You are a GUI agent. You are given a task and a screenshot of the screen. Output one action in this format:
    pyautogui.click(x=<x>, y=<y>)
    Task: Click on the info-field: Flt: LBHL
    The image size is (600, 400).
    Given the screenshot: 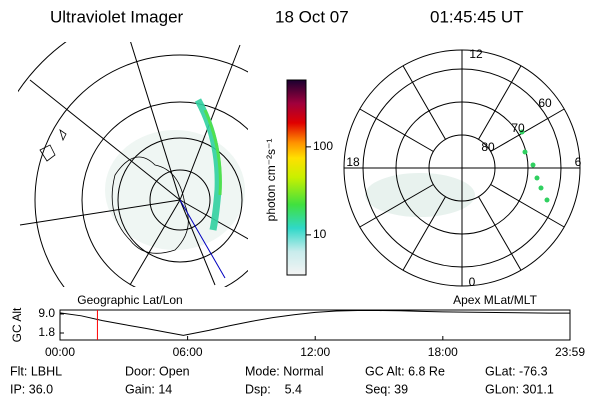 What is the action you would take?
    pyautogui.click(x=36, y=371)
    